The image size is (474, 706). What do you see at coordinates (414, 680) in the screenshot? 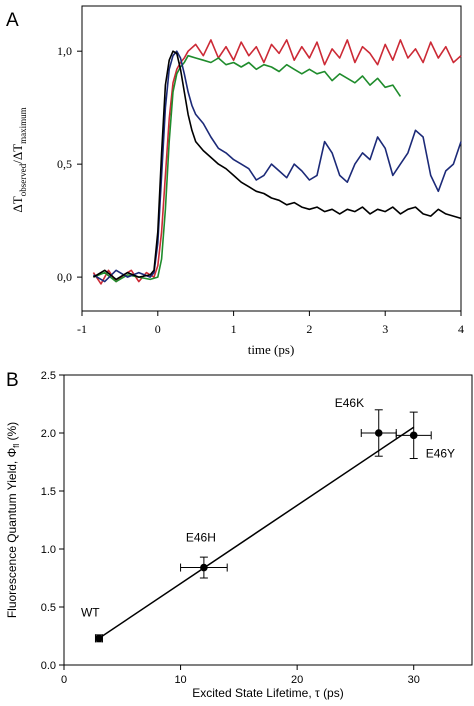
I see `panel-b-x-tick-label: 30` at bounding box center [414, 680].